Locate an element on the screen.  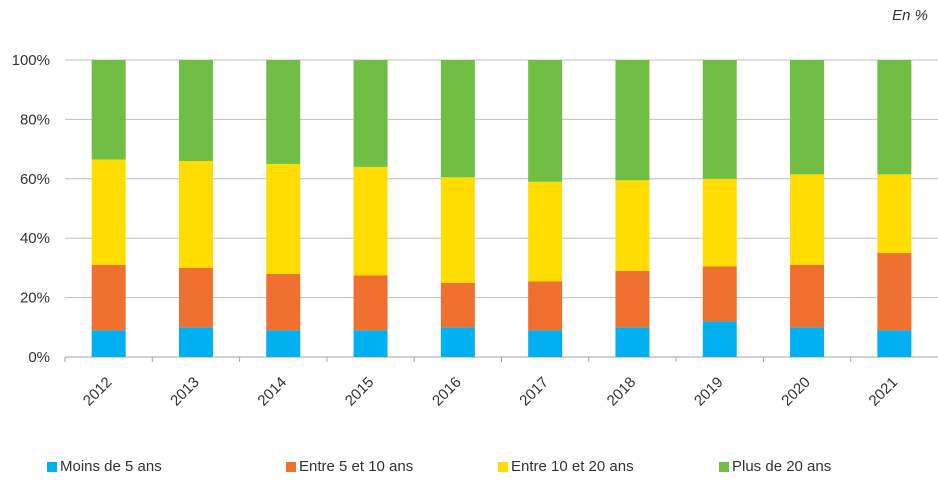
bar-group-2016 is located at coordinates (457, 208).